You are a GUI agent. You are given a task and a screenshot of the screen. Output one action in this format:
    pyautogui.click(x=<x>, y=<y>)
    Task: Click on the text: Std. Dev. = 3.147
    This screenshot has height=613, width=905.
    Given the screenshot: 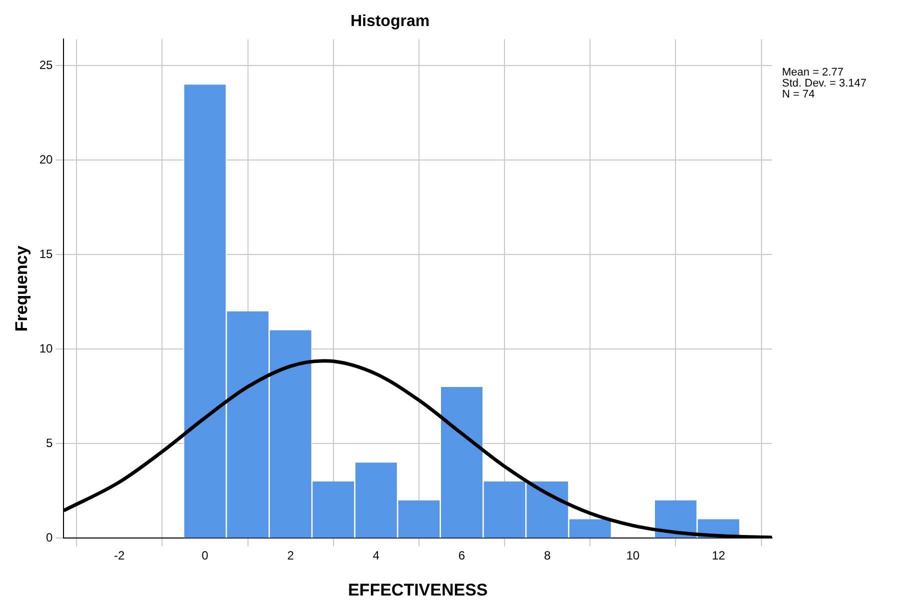 What is the action you would take?
    pyautogui.click(x=824, y=84)
    